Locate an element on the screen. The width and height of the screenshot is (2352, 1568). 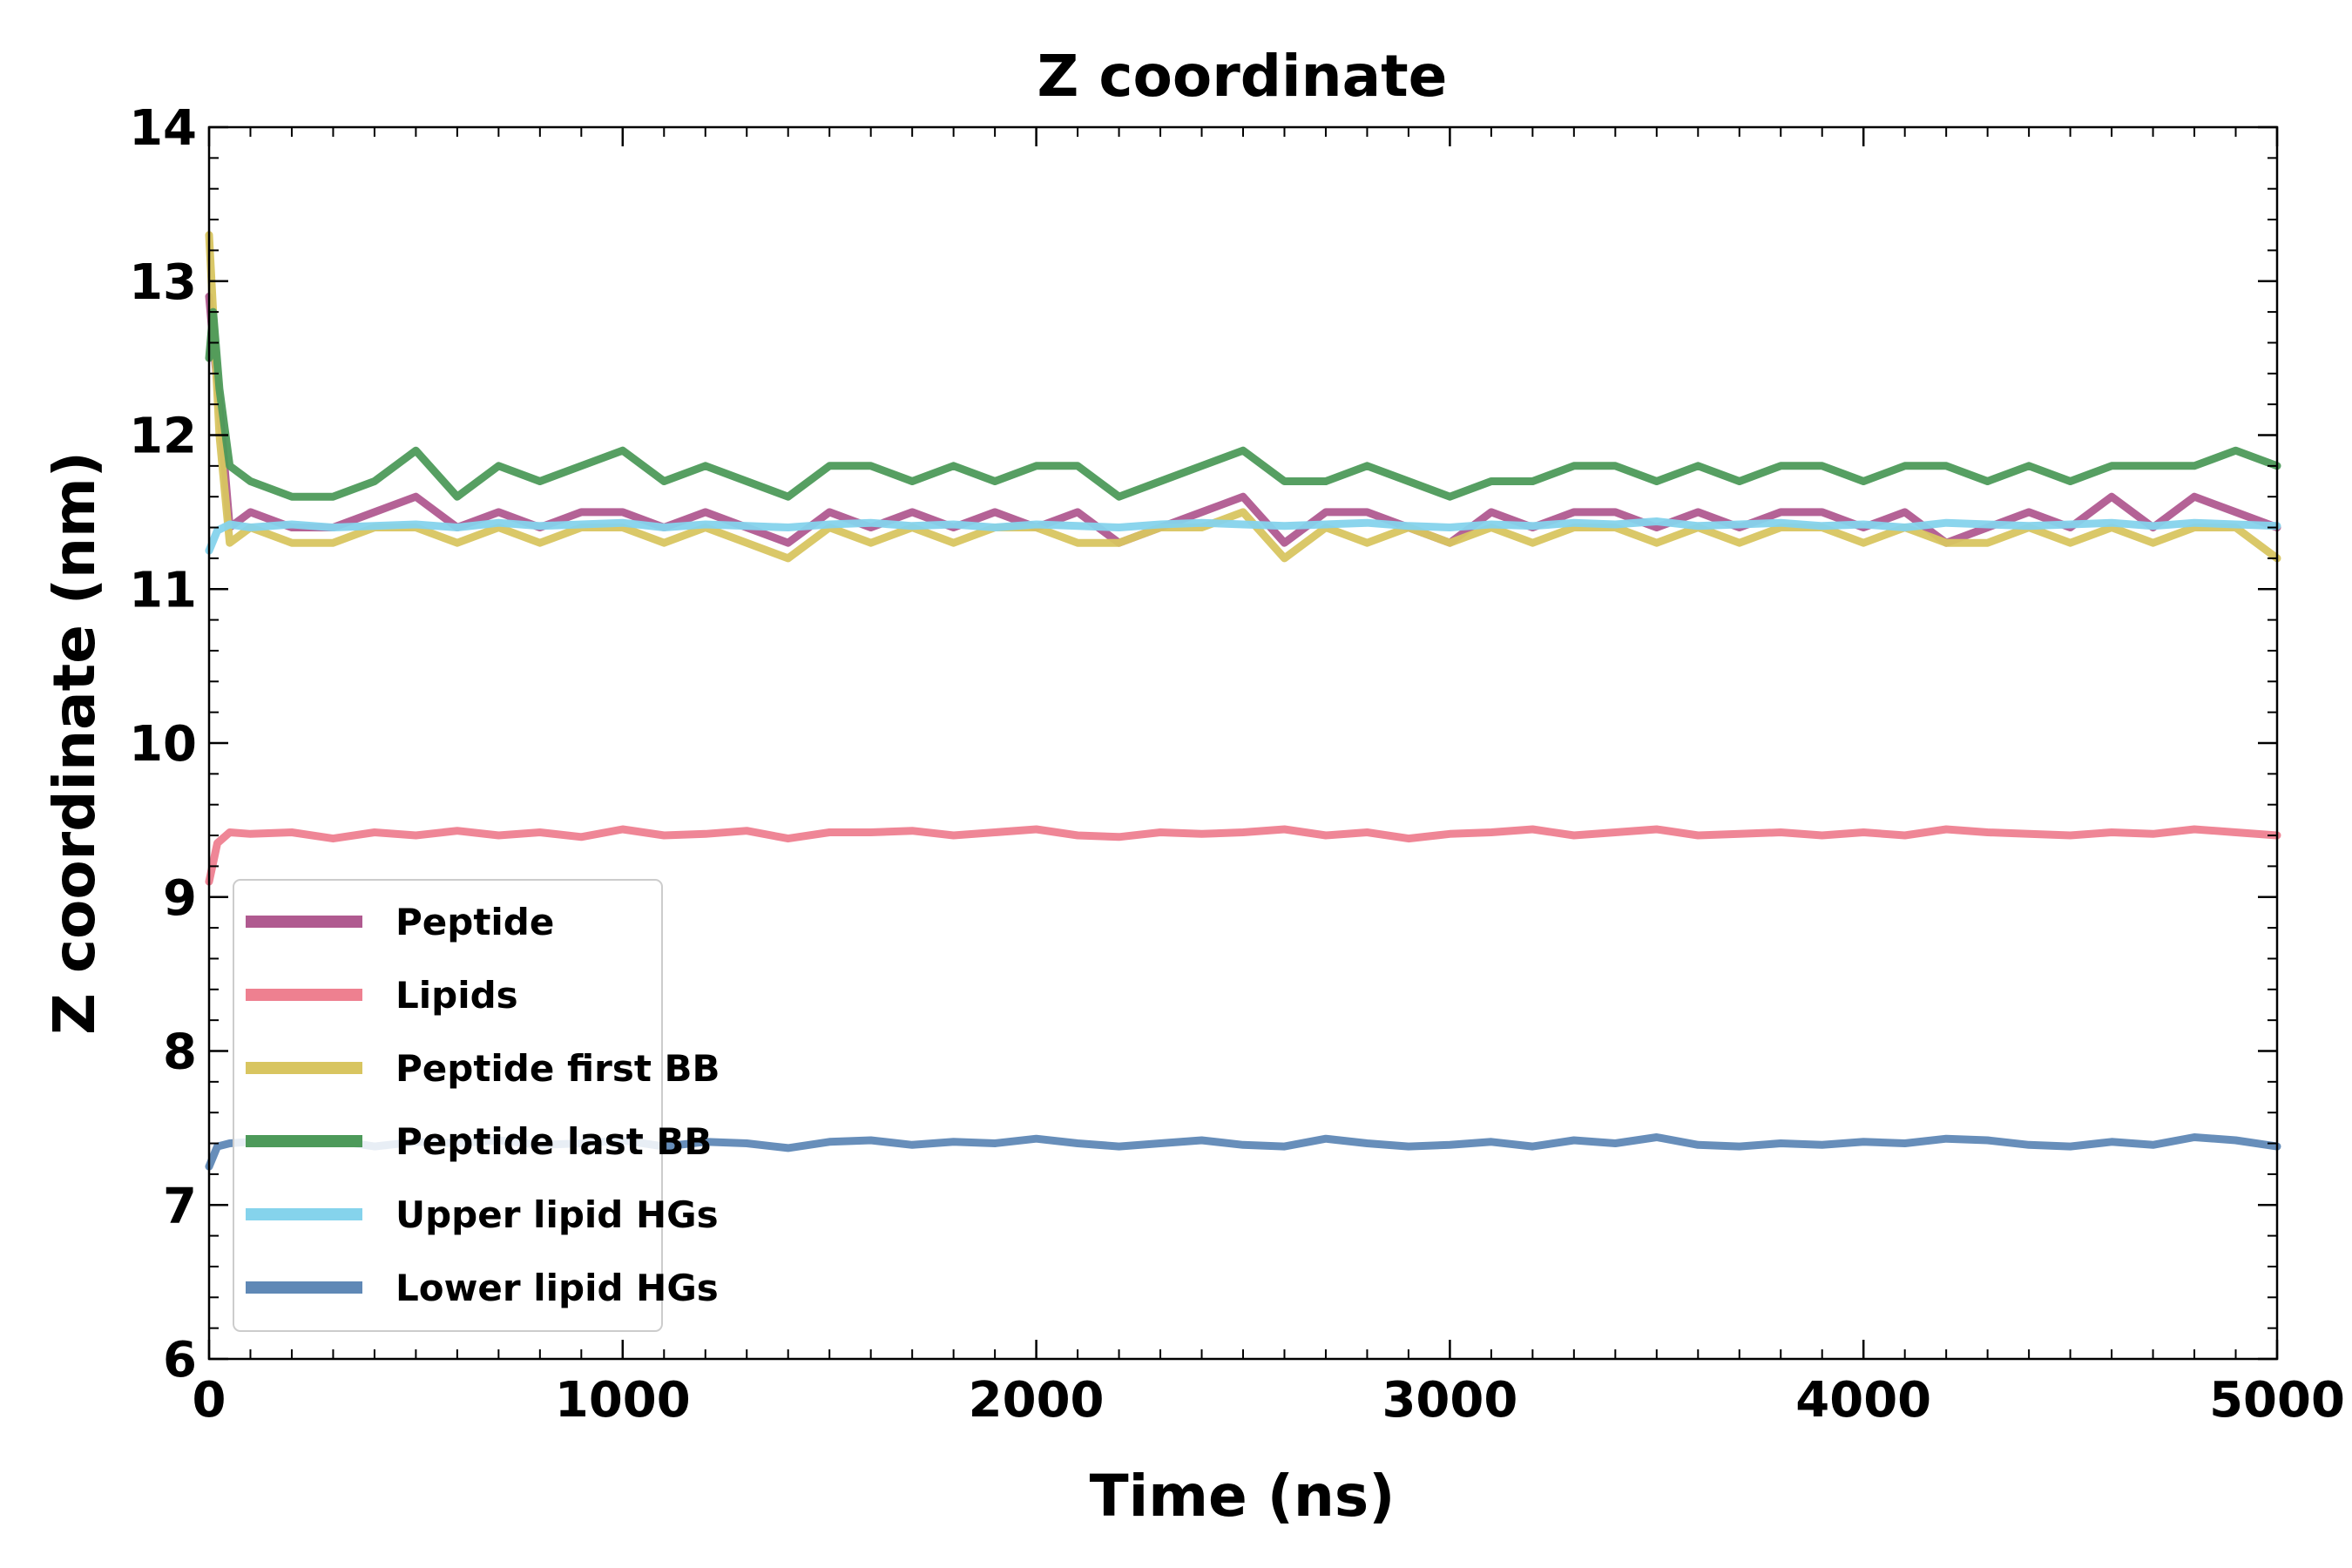
x-axis-label: Time (ns) is located at coordinates (1243, 1497).